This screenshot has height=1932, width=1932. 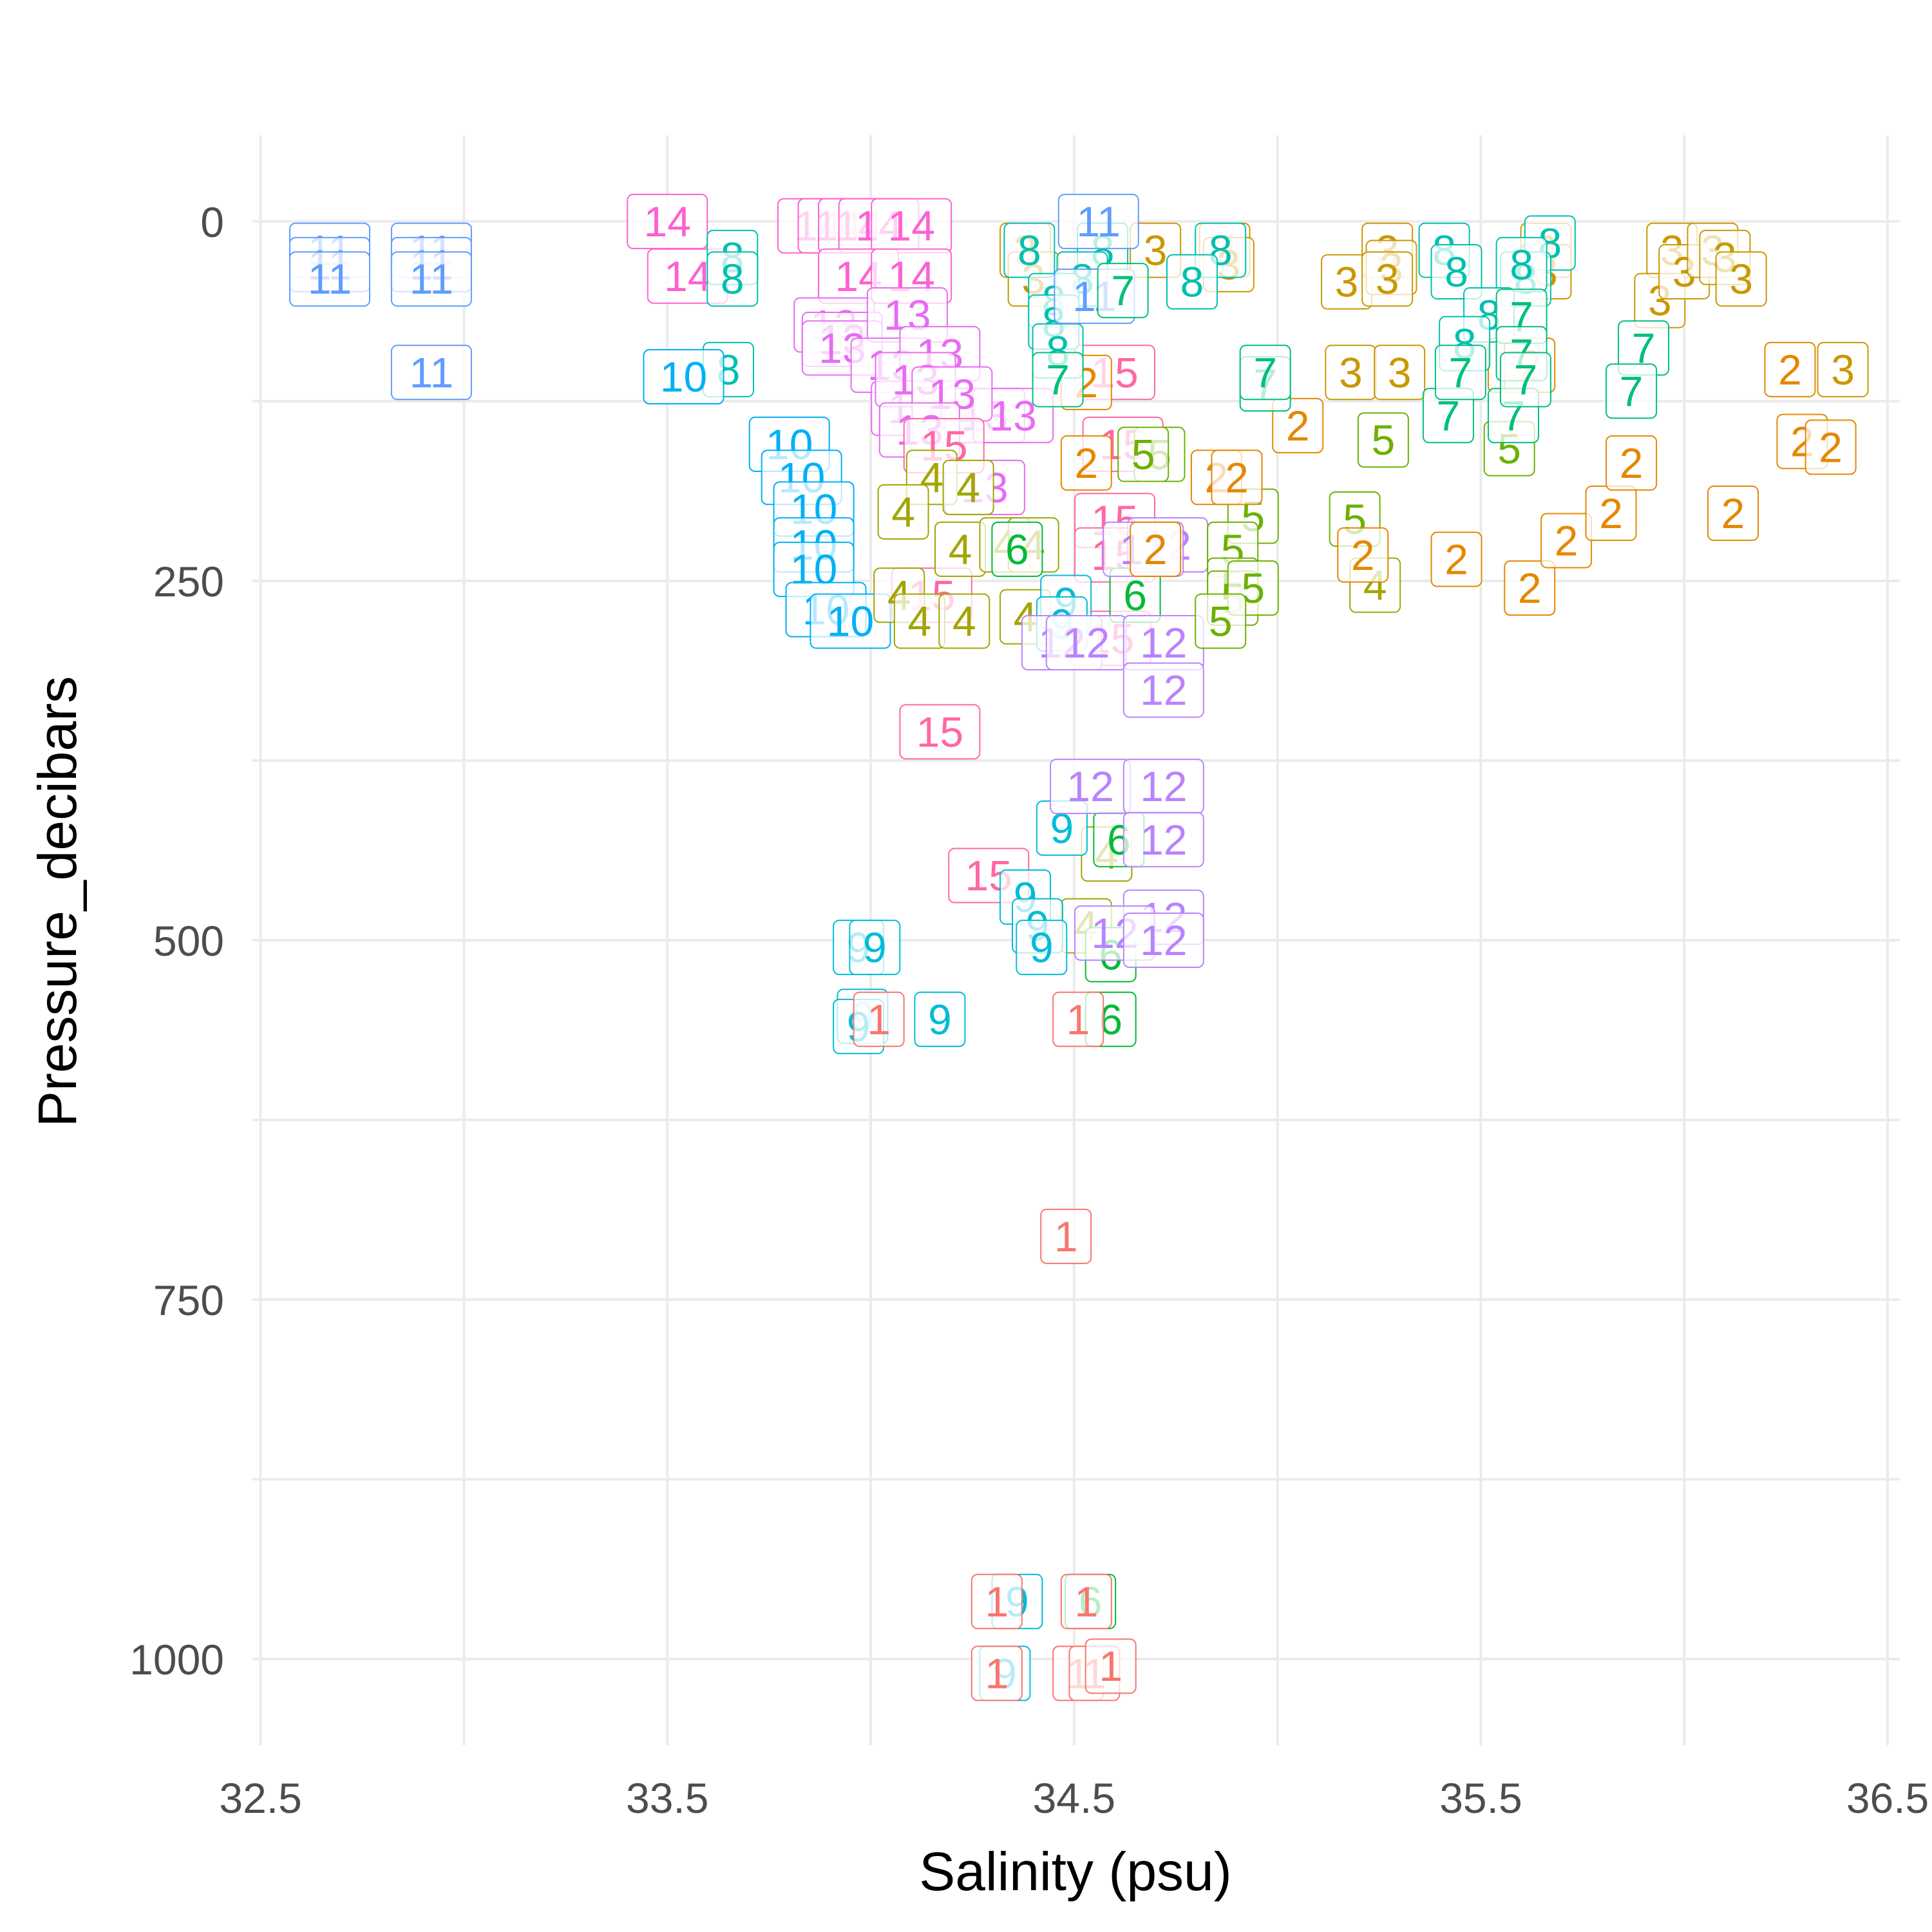 I want to click on point-label-box: 15, so click(x=940, y=732).